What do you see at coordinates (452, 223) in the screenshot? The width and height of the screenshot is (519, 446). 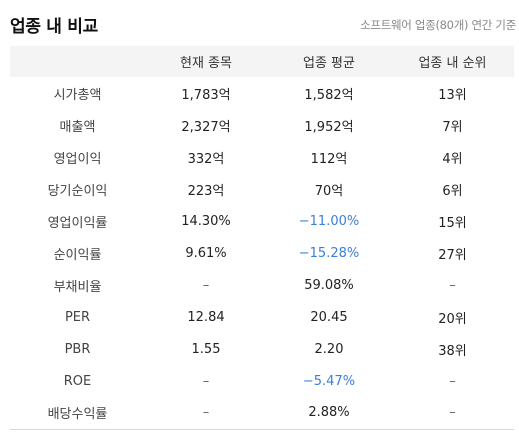 I see `rank-value-cell: 15위` at bounding box center [452, 223].